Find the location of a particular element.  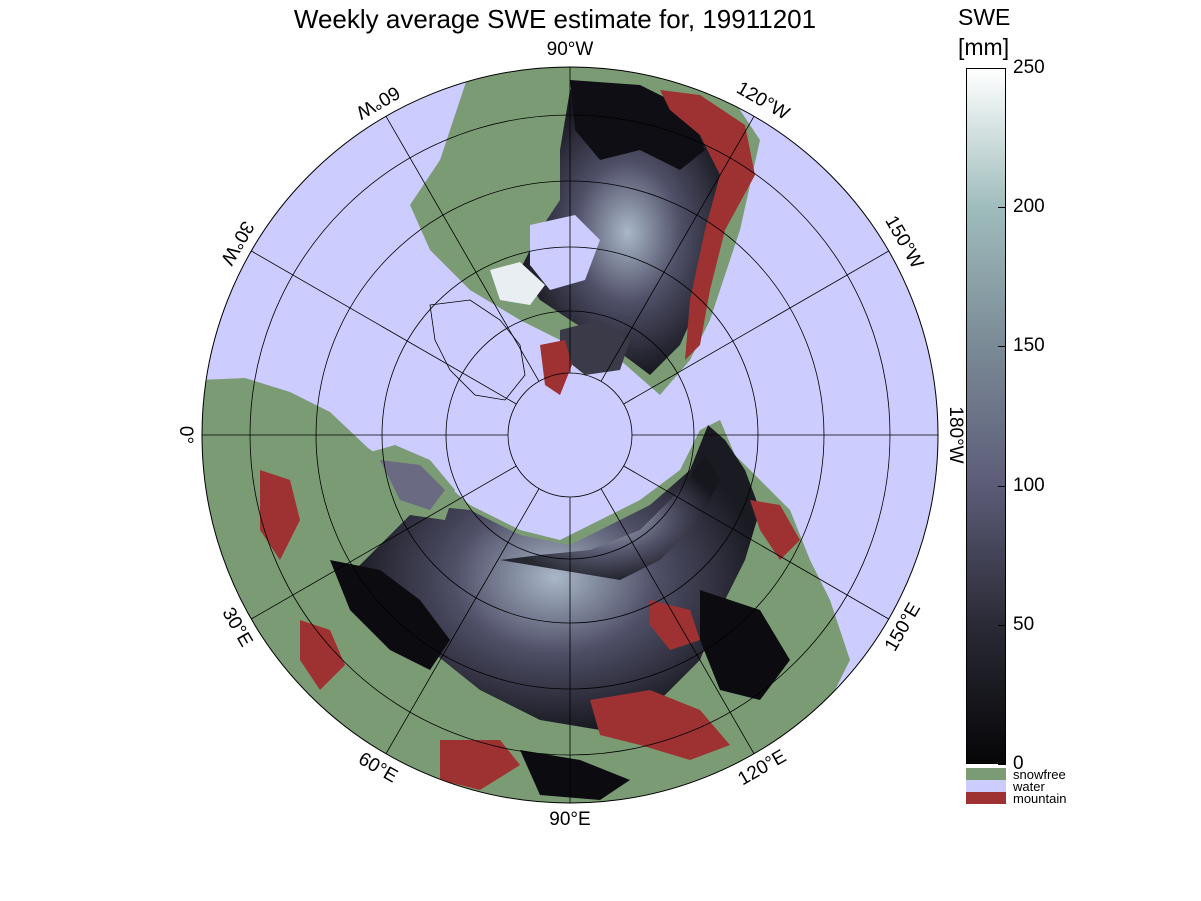

colorbar-label-swe: SWE is located at coordinates (984, 17).